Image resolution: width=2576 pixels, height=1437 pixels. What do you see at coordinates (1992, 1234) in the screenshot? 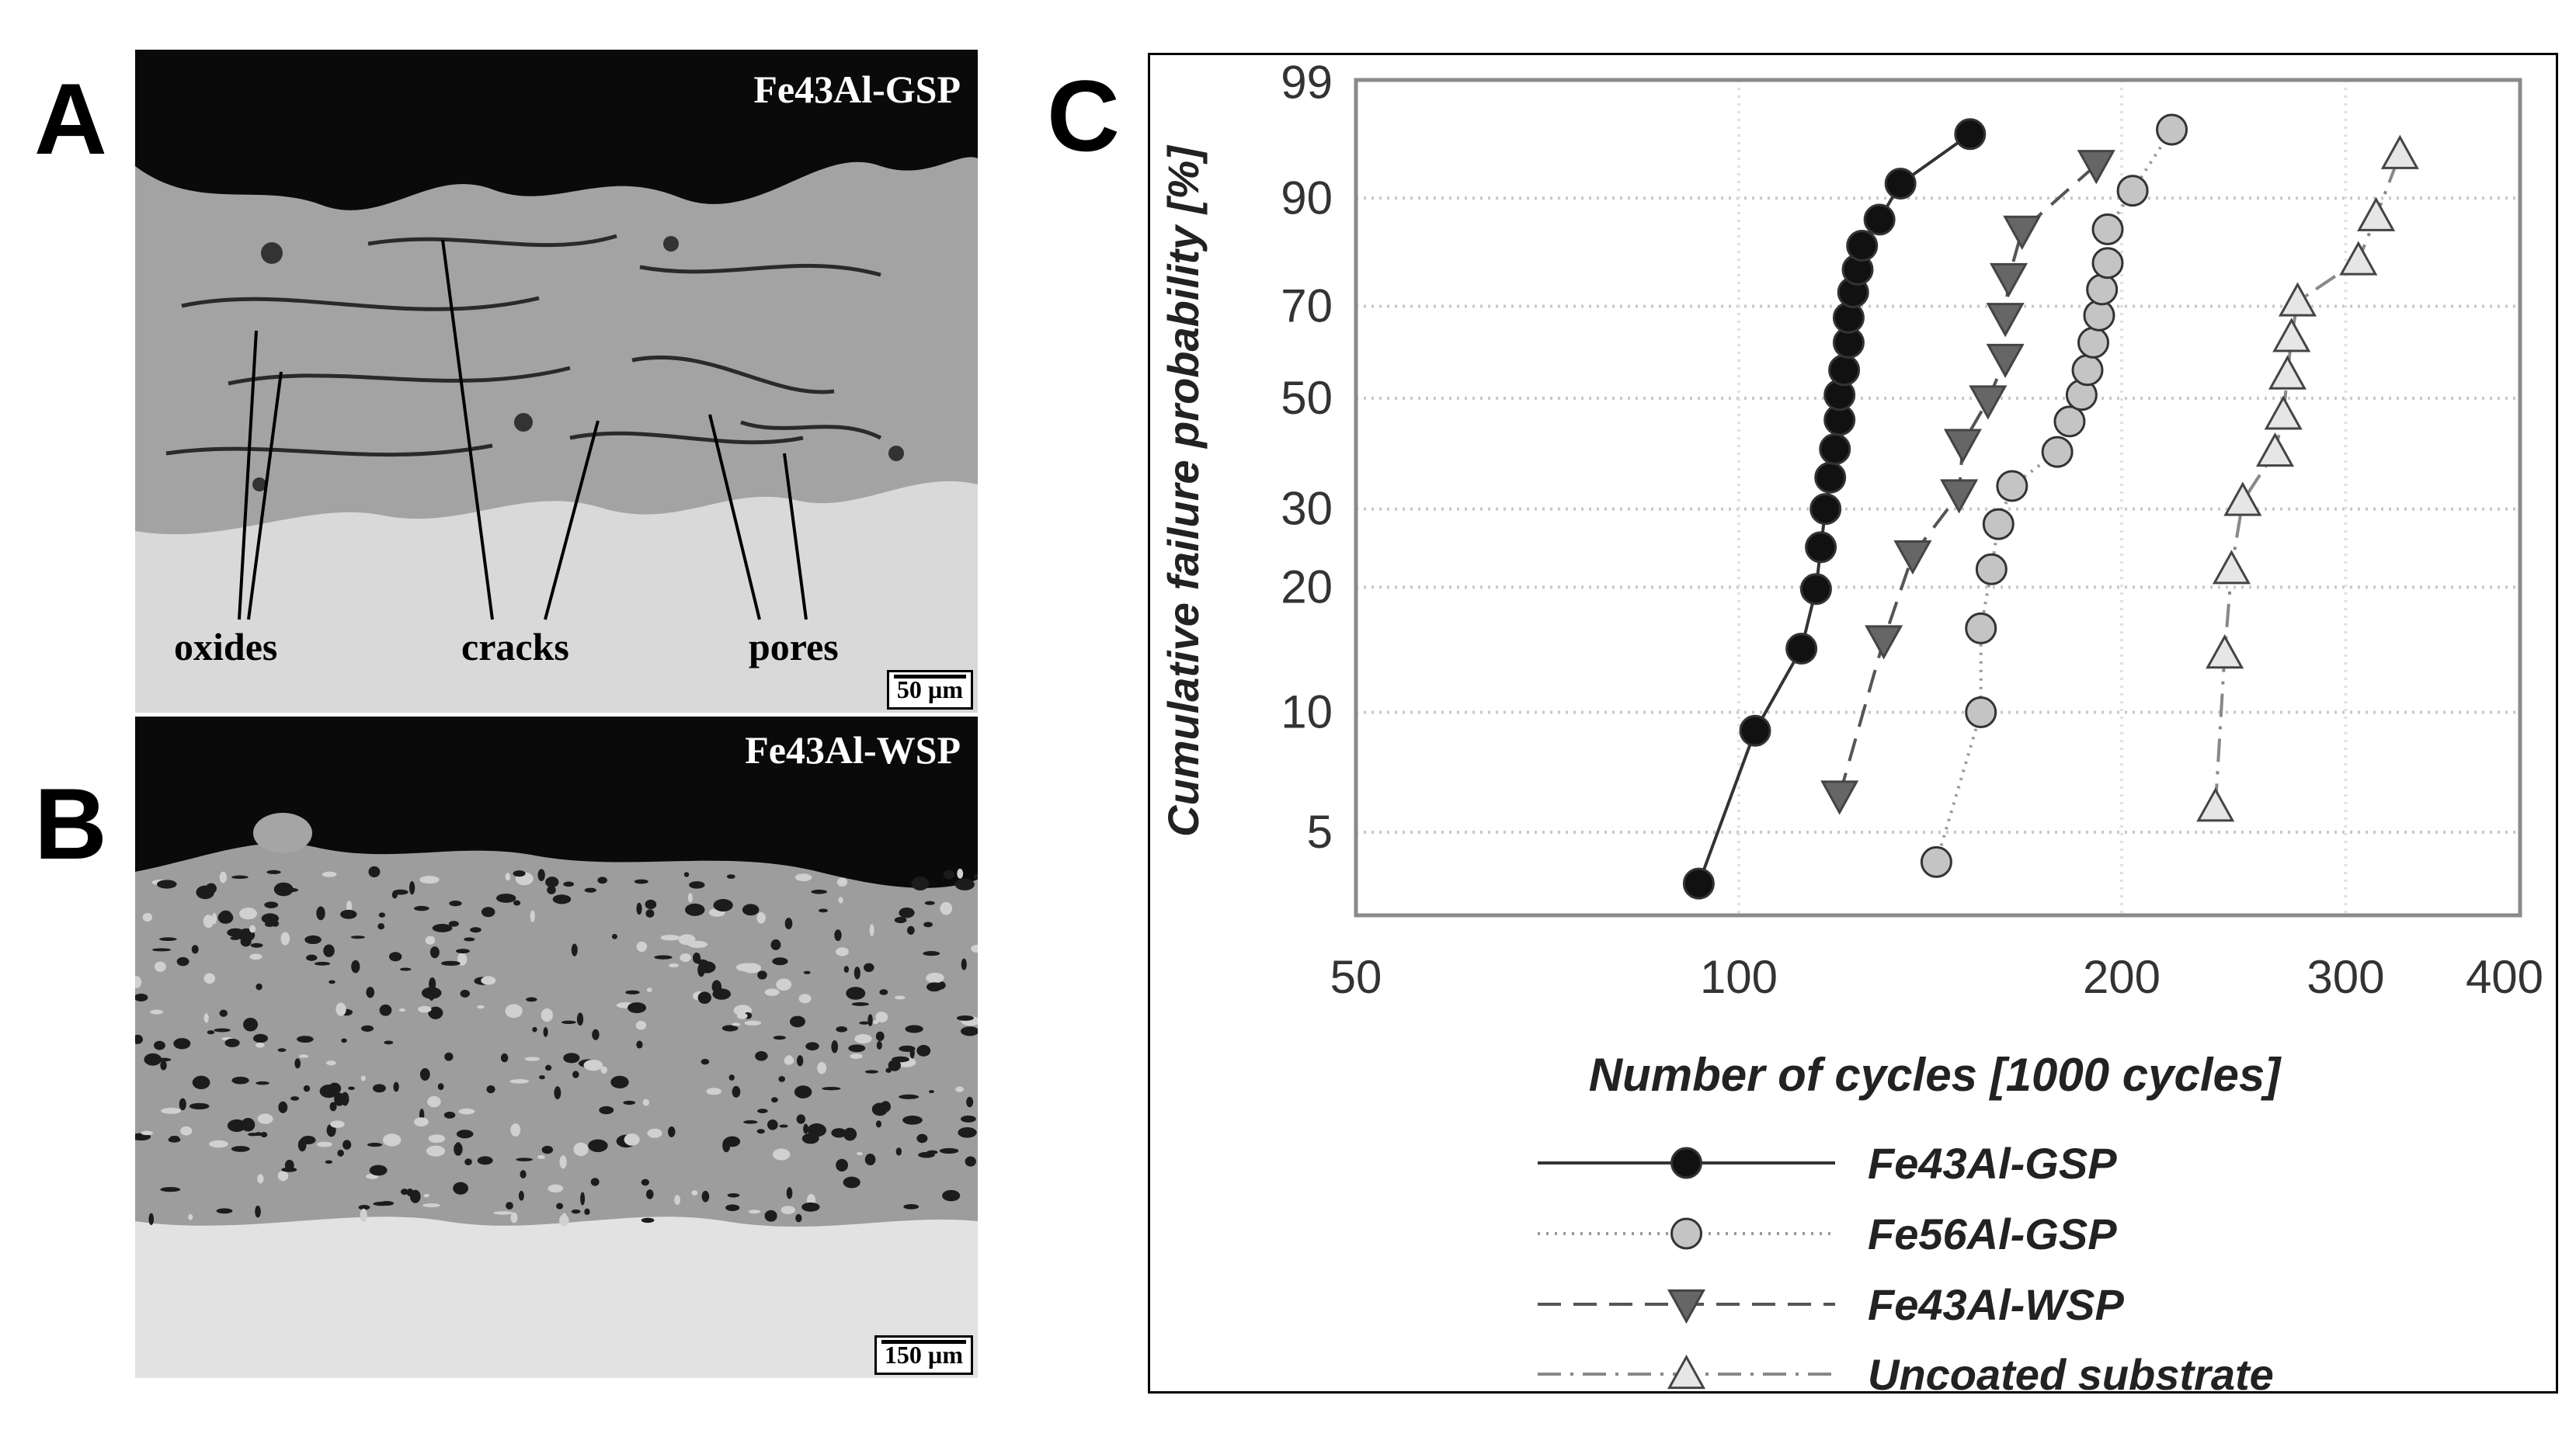
I see `legend-label: Fe56Al-GSP` at bounding box center [1992, 1234].